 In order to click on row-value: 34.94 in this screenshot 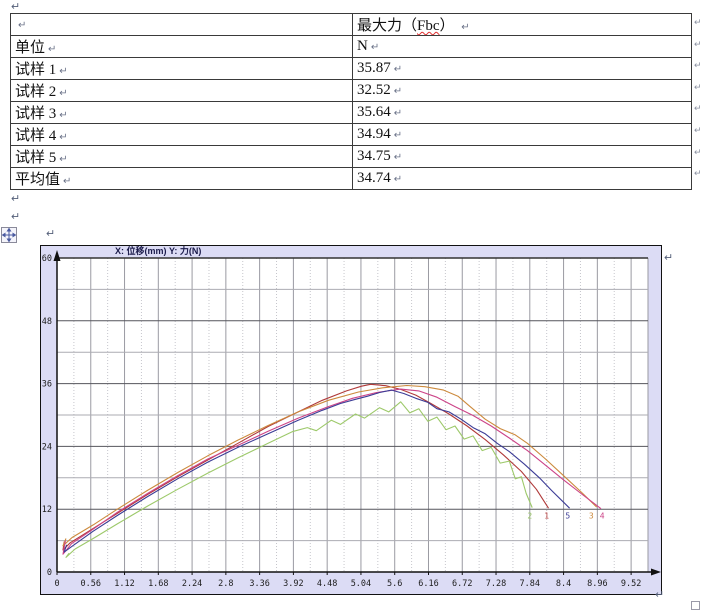, I will do `click(374, 134)`.